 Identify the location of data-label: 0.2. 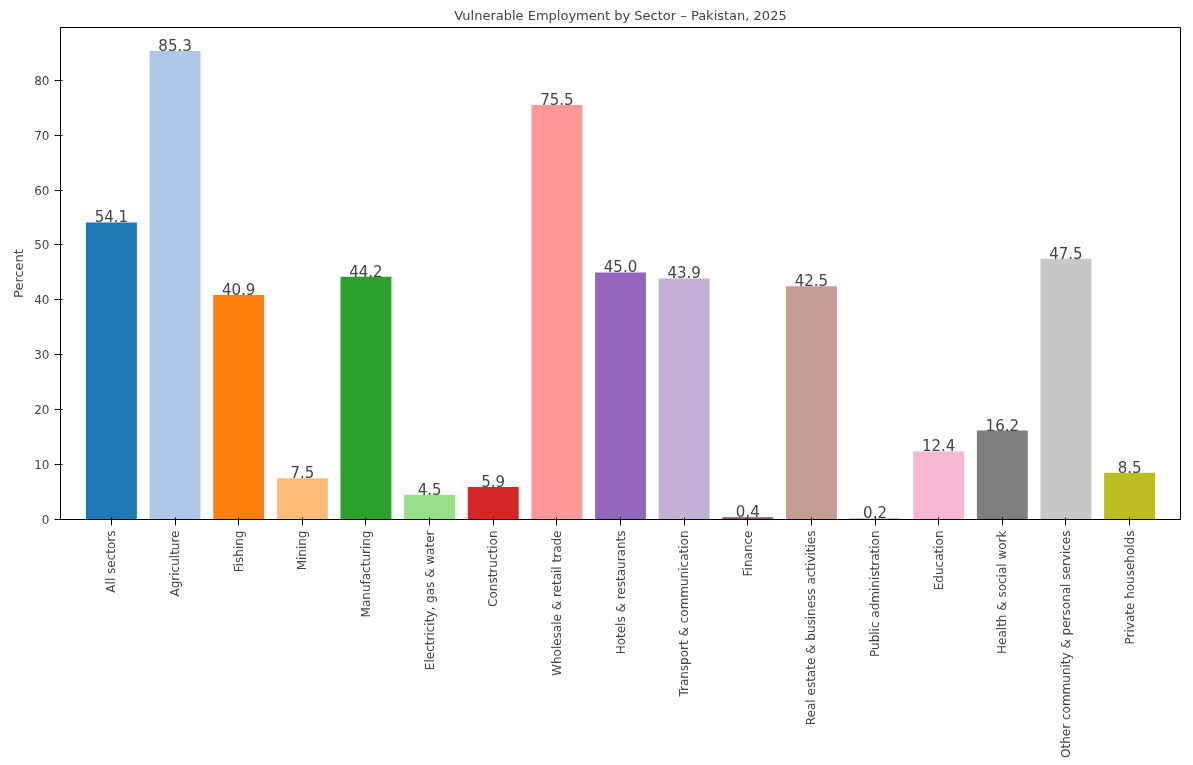
(875, 513).